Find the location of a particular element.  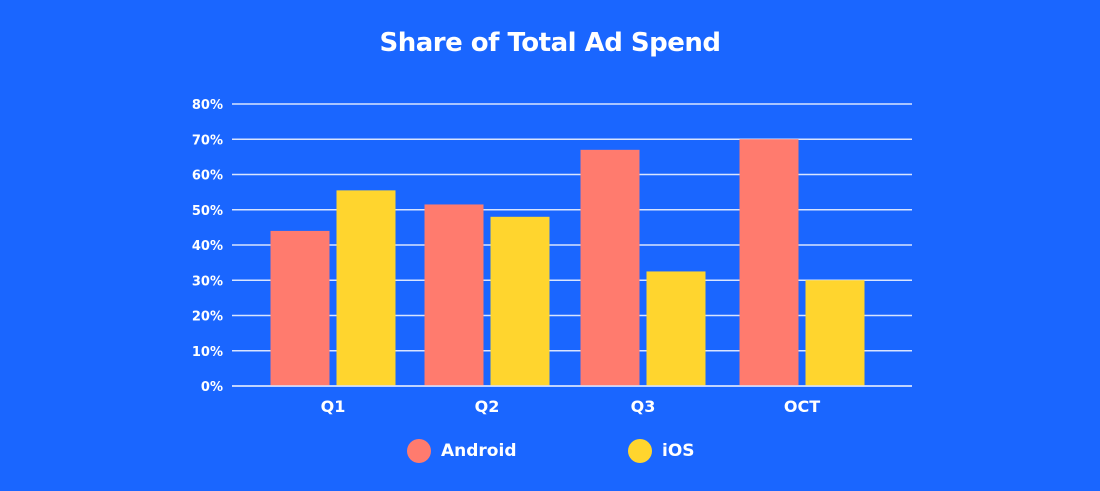

bar-android-q3 is located at coordinates (610, 267).